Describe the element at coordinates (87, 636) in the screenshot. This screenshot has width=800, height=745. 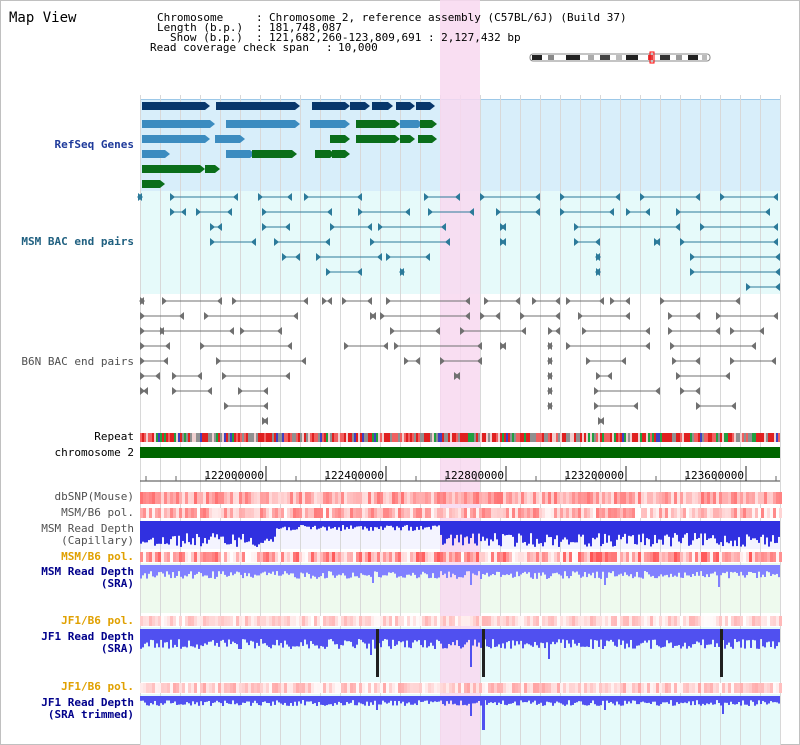
I see `track-label-jf1-depth-sra: JF1 Read Depth` at that location.